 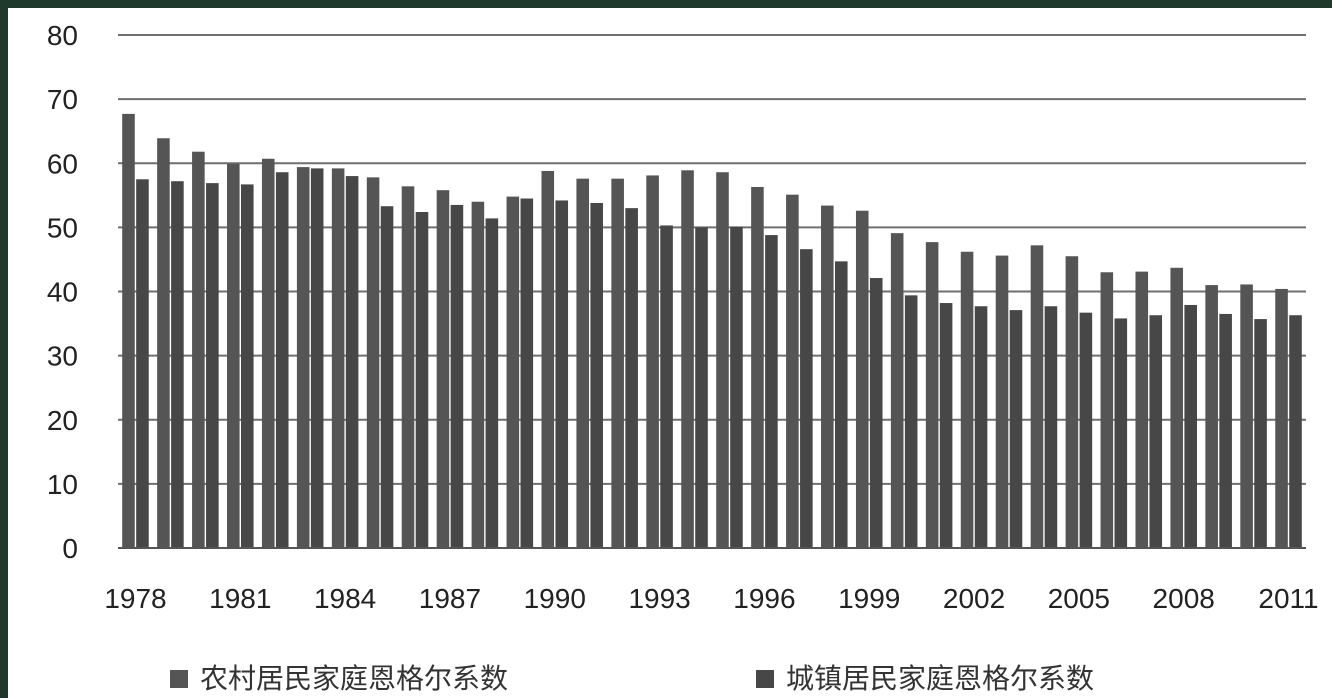 I want to click on y-tick-label: 10, so click(x=62, y=484).